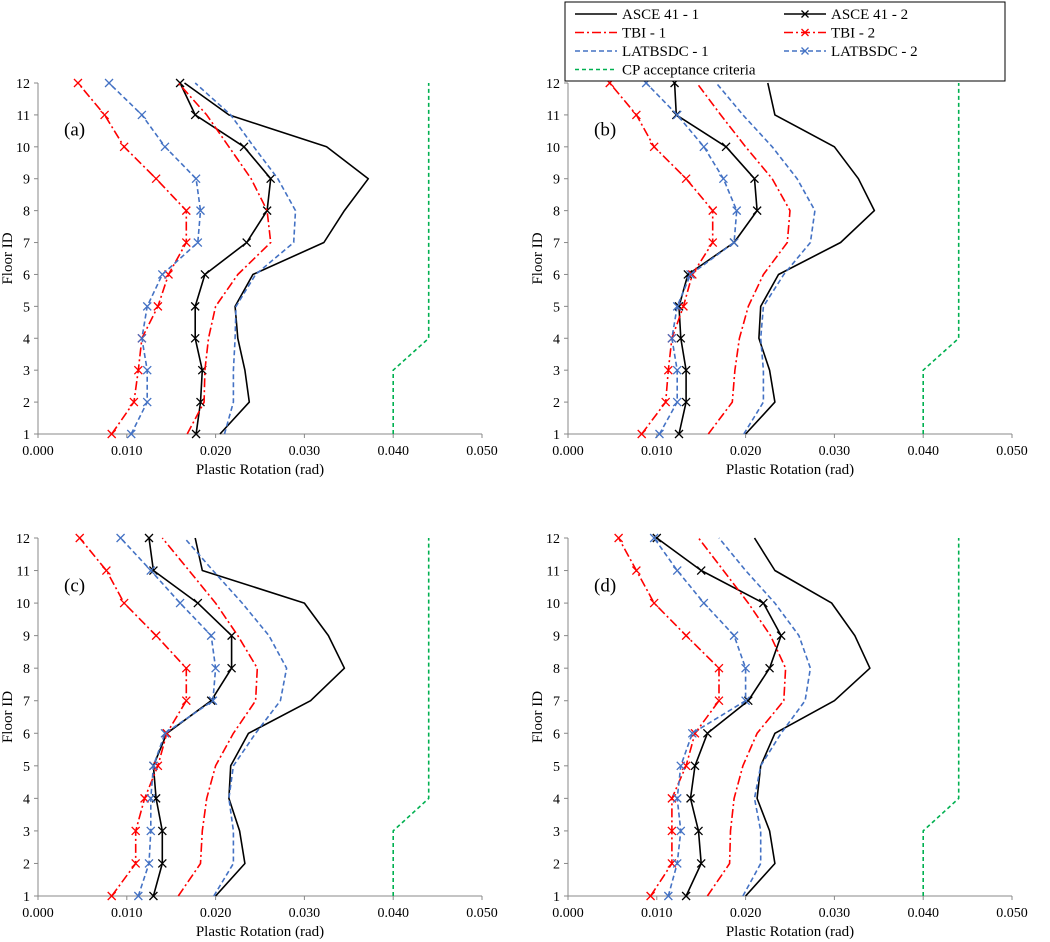  I want to click on x-tick-label: 0.030, so click(835, 451).